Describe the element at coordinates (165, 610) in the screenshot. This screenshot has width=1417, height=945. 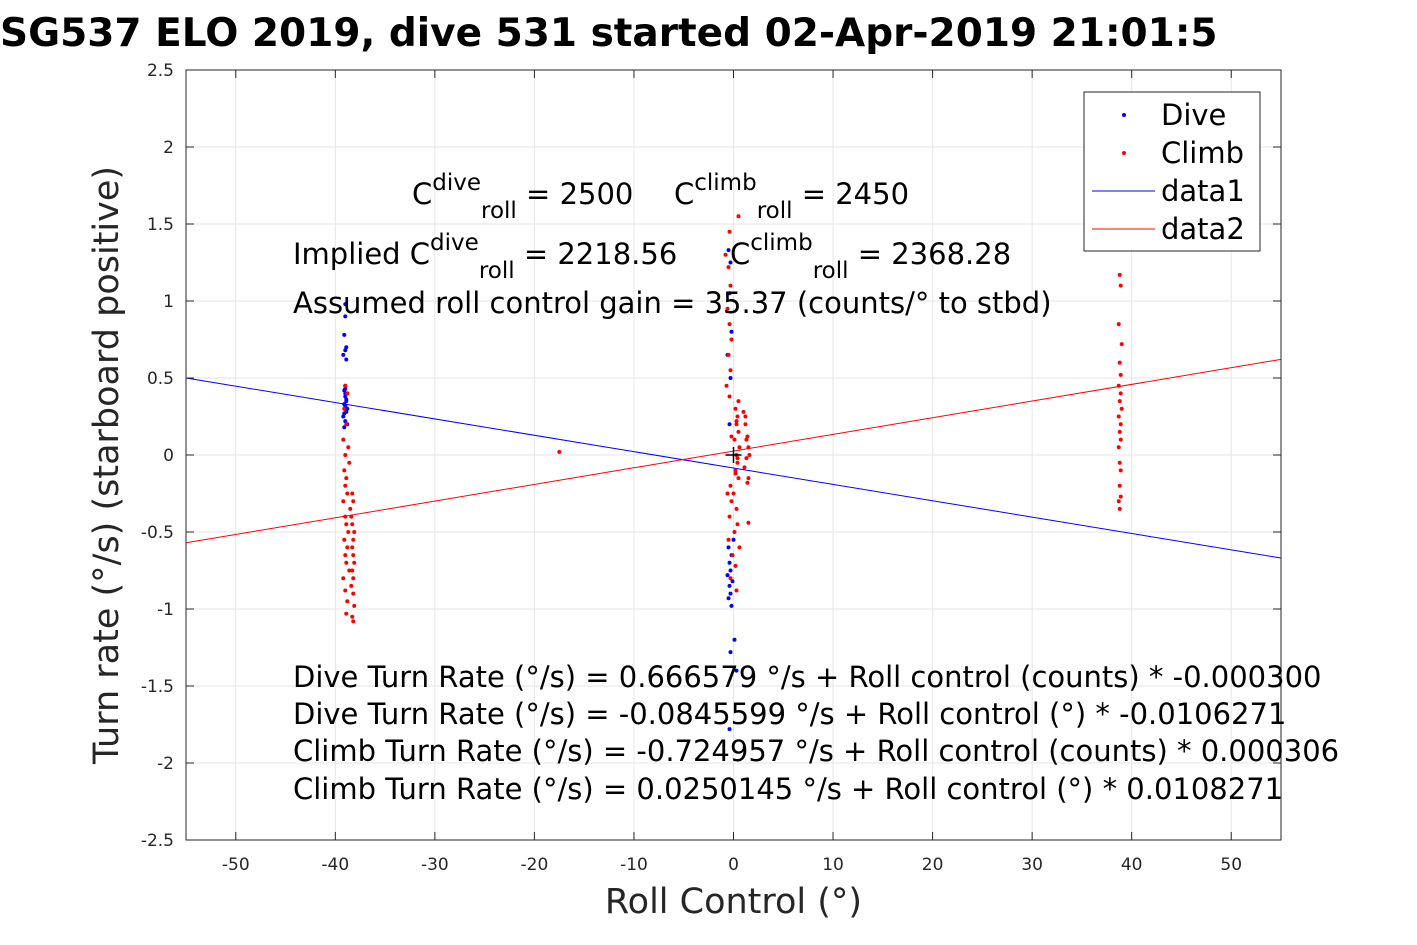
I see `y-tick-label: -1` at that location.